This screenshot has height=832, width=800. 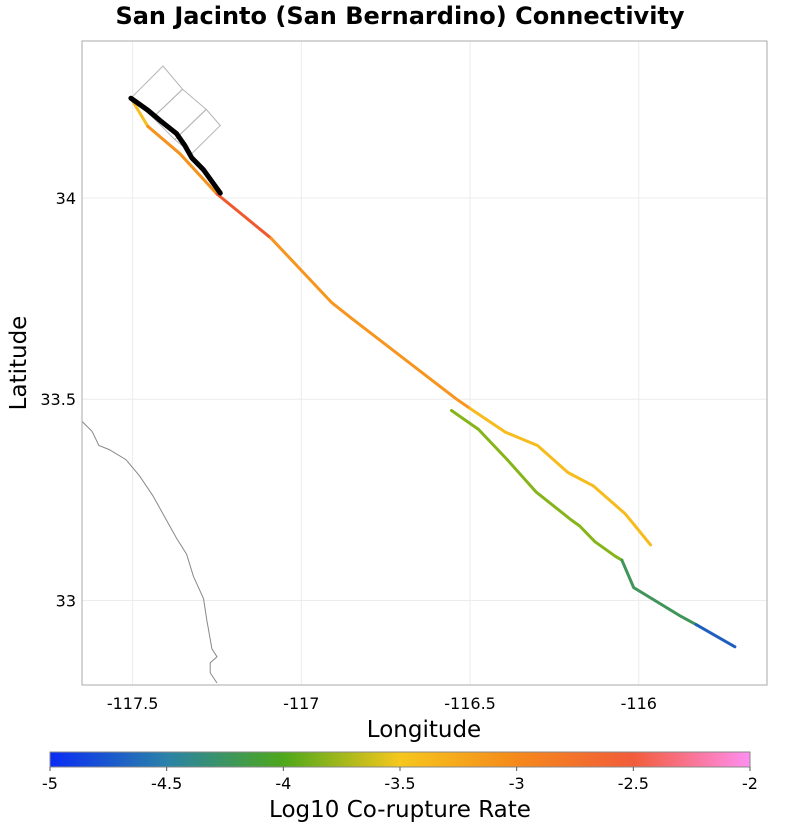 I want to click on colorbar-title: Log10 Co-rupture Rate, so click(x=400, y=810).